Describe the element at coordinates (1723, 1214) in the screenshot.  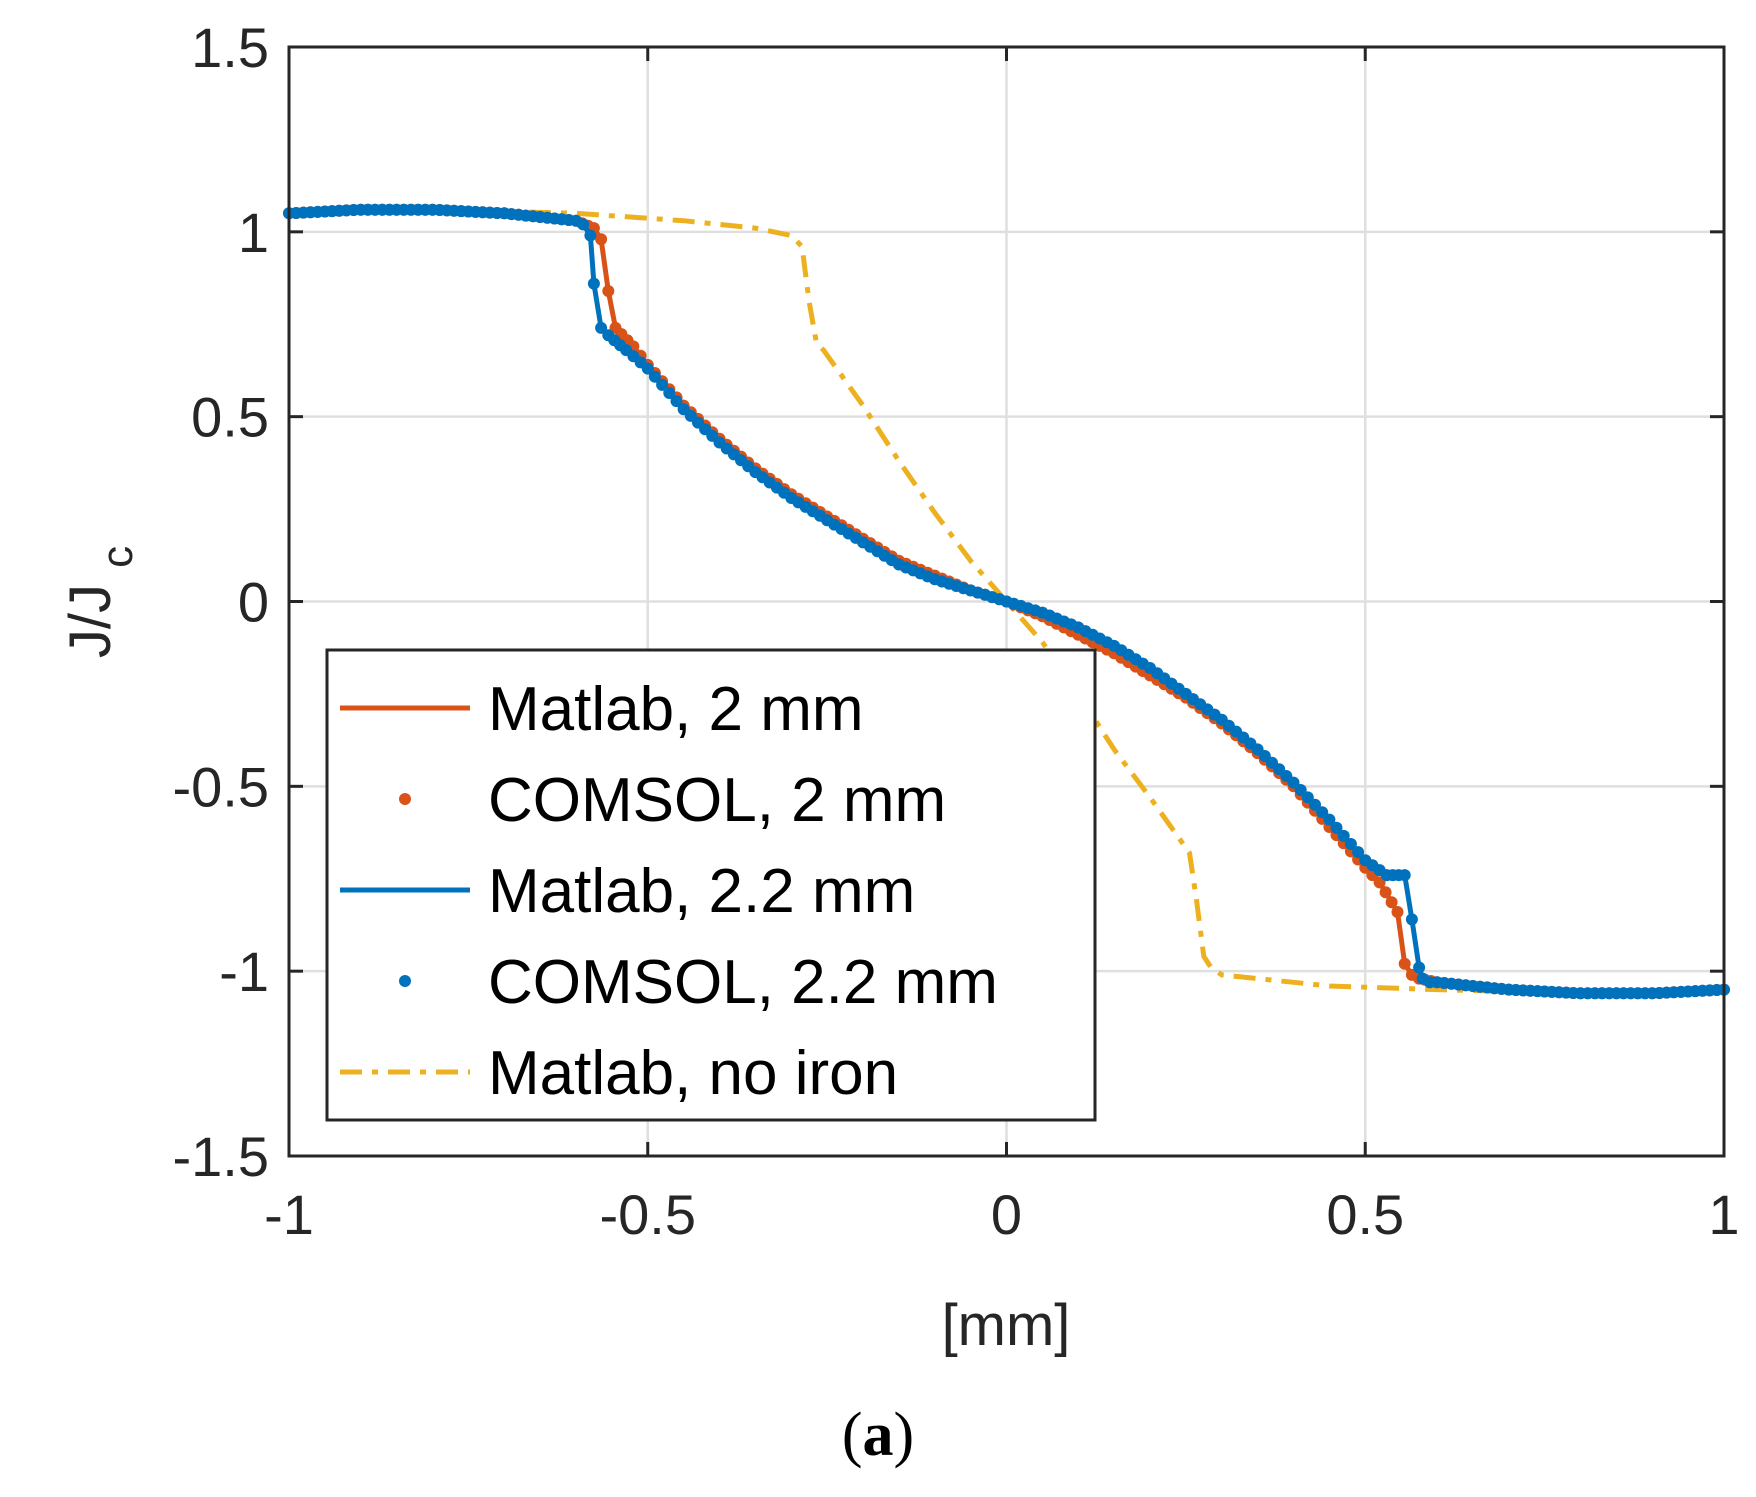
I see `x-tick-label: 1` at that location.